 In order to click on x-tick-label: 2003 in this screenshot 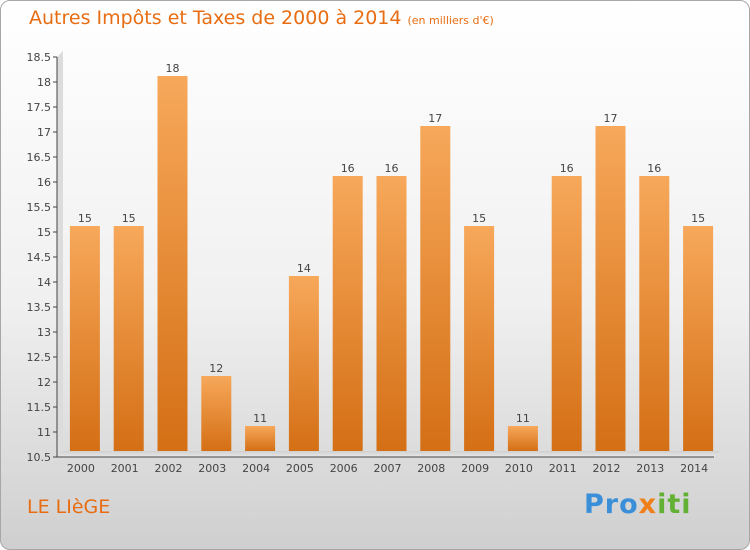, I will do `click(212, 468)`.